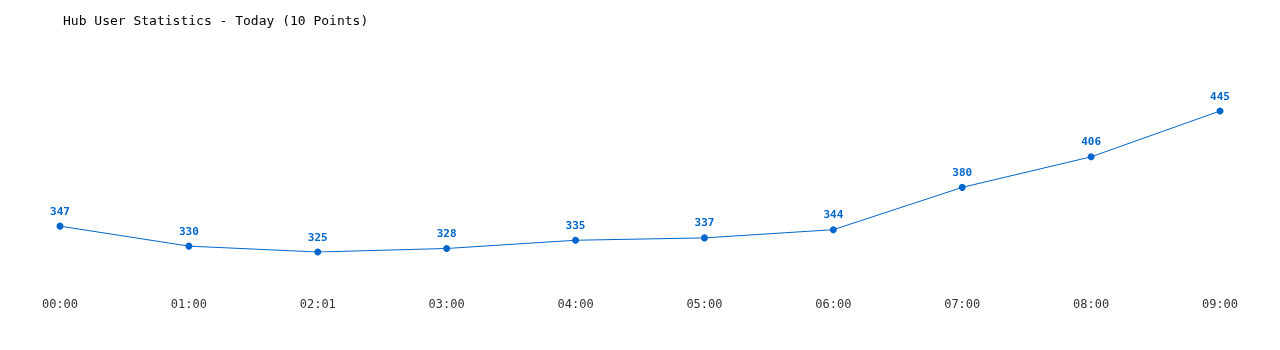 This screenshot has width=1280, height=350. What do you see at coordinates (188, 231) in the screenshot?
I see `data-label: 330` at bounding box center [188, 231].